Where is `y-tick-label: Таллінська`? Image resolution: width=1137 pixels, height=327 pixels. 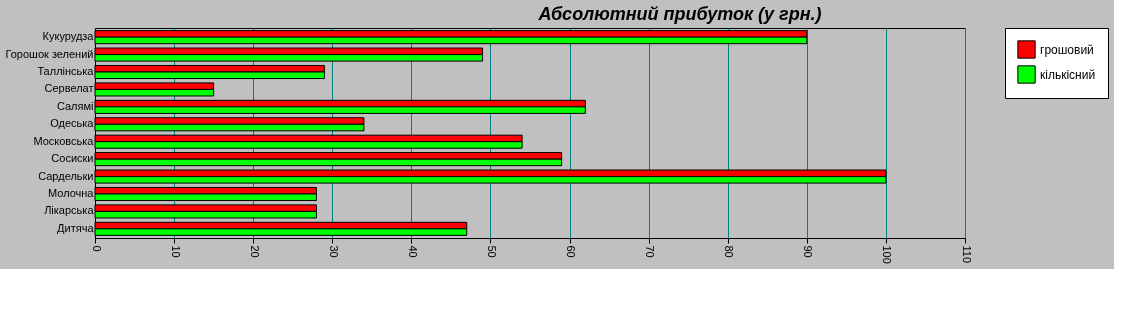
y-tick-label: Таллінська is located at coordinates (66, 71).